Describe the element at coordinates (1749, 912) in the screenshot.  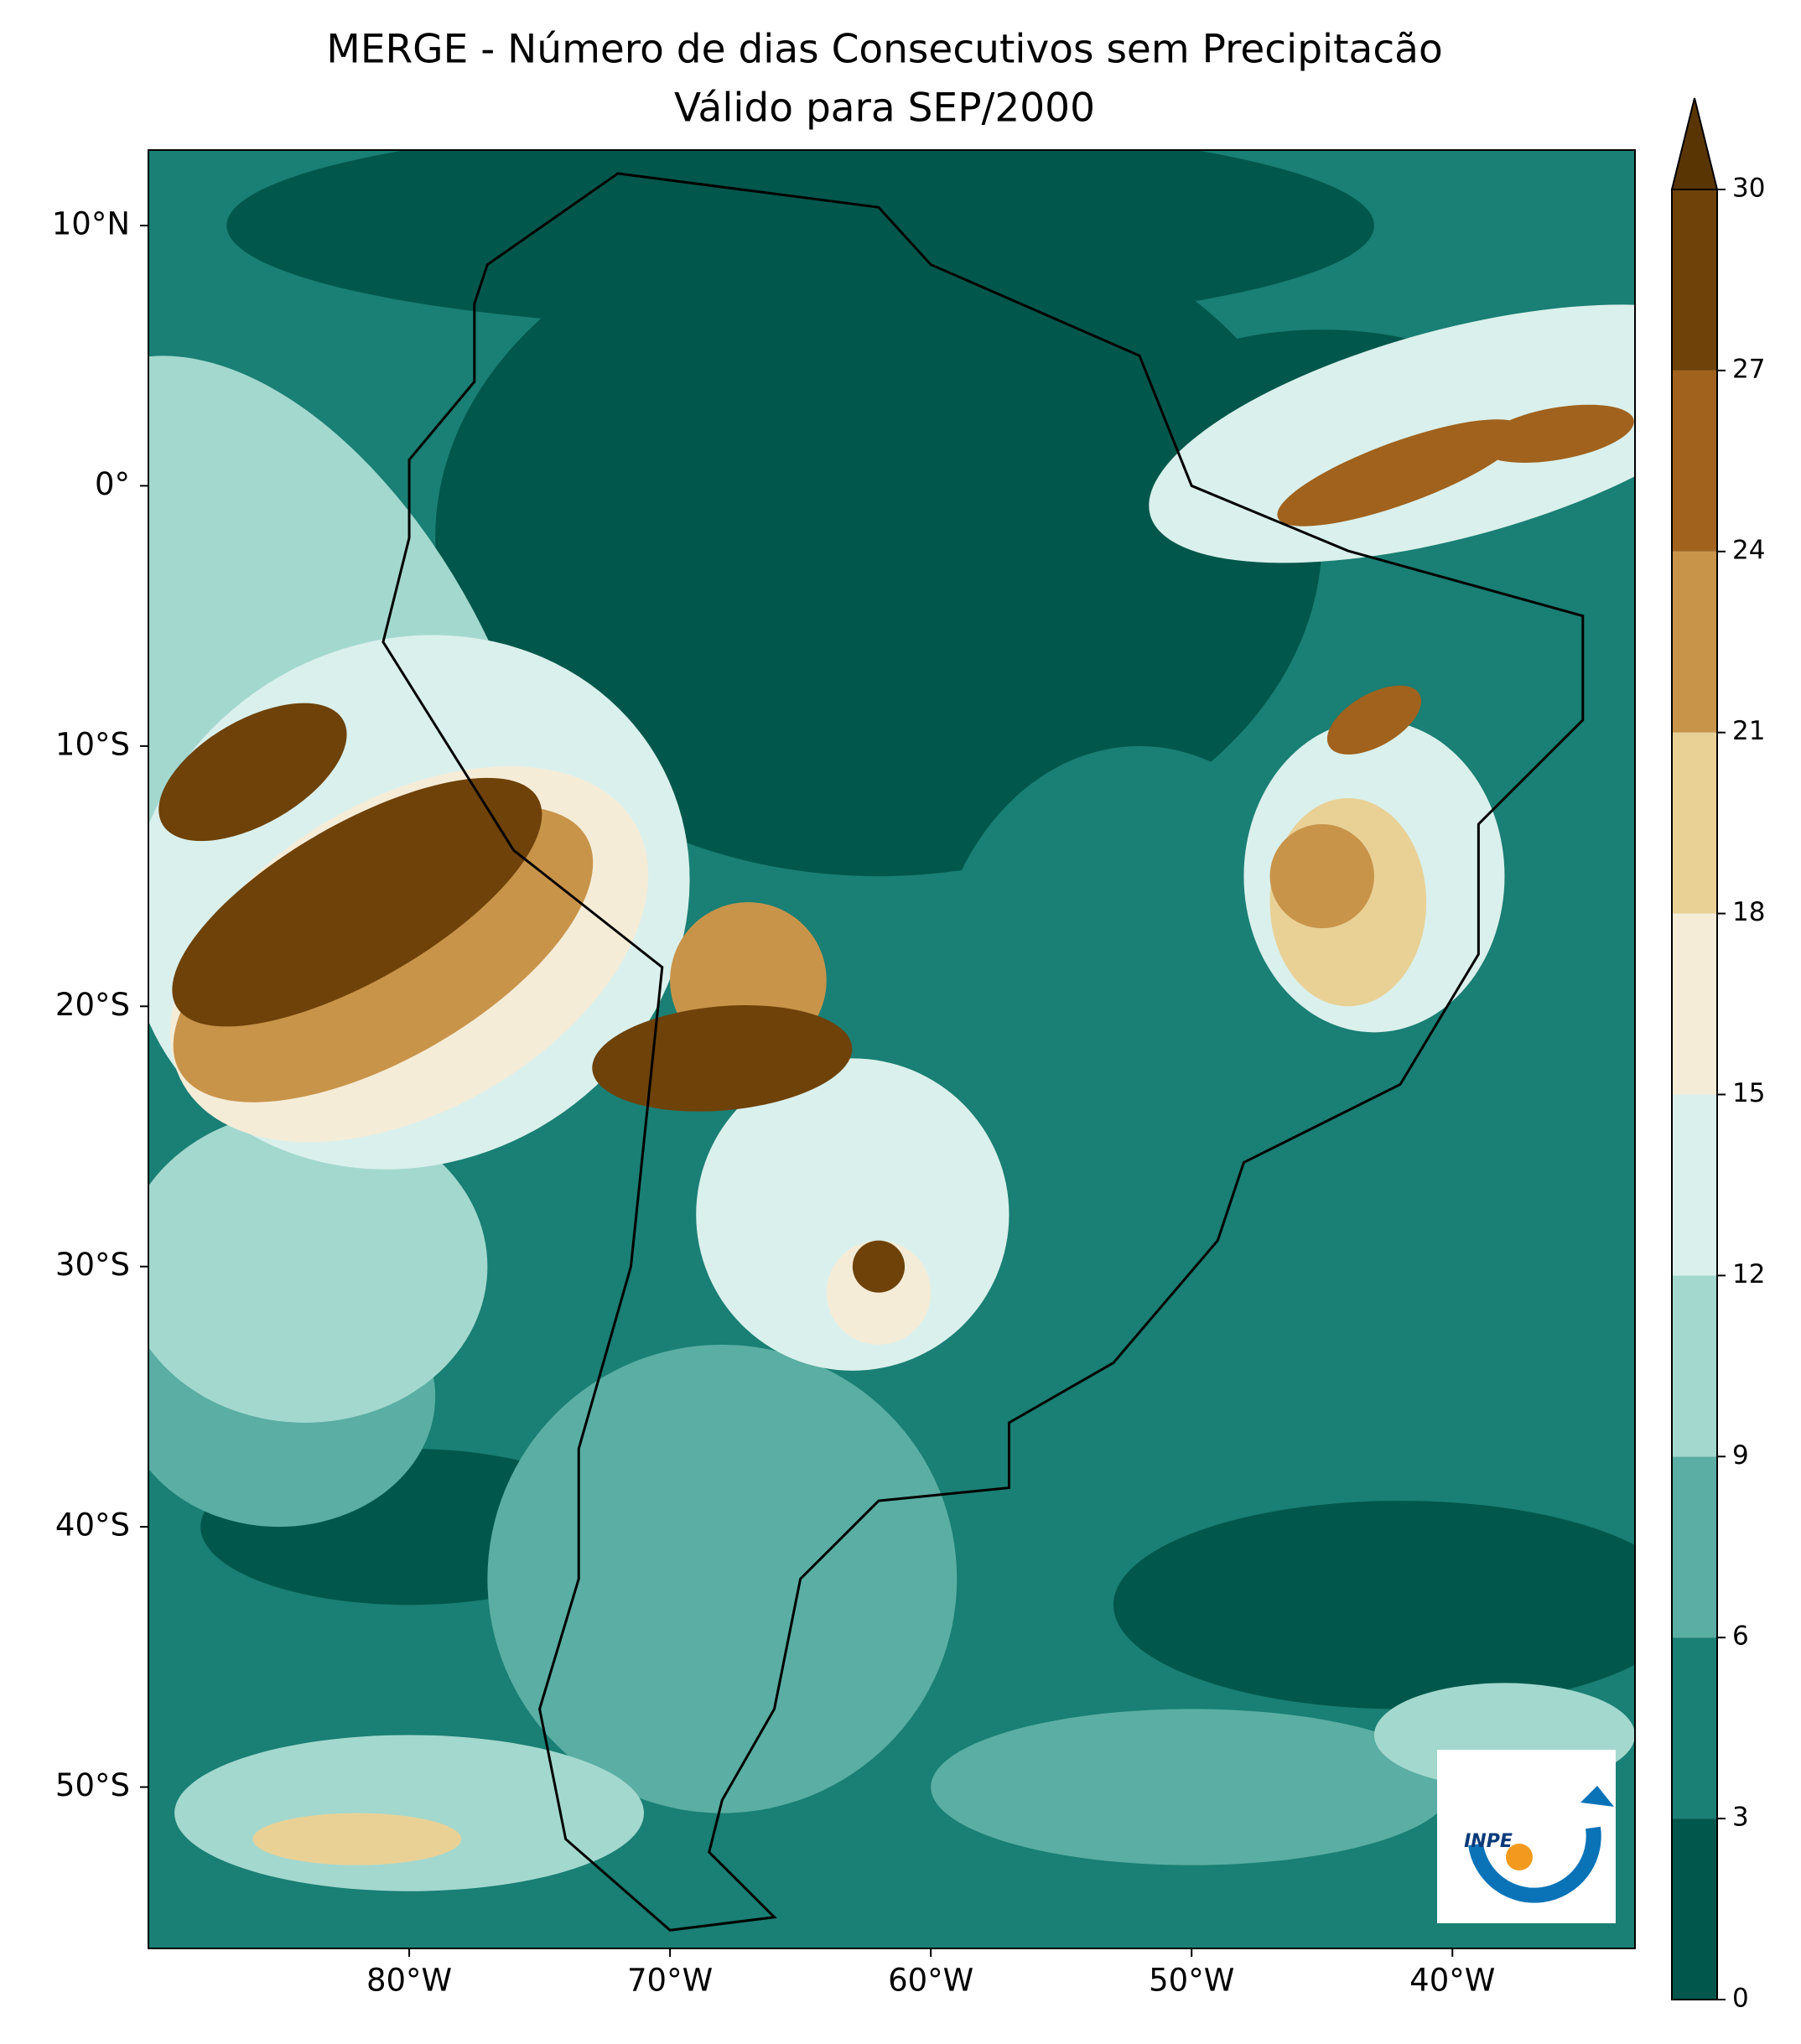
I see `colorbar-label: 18` at that location.